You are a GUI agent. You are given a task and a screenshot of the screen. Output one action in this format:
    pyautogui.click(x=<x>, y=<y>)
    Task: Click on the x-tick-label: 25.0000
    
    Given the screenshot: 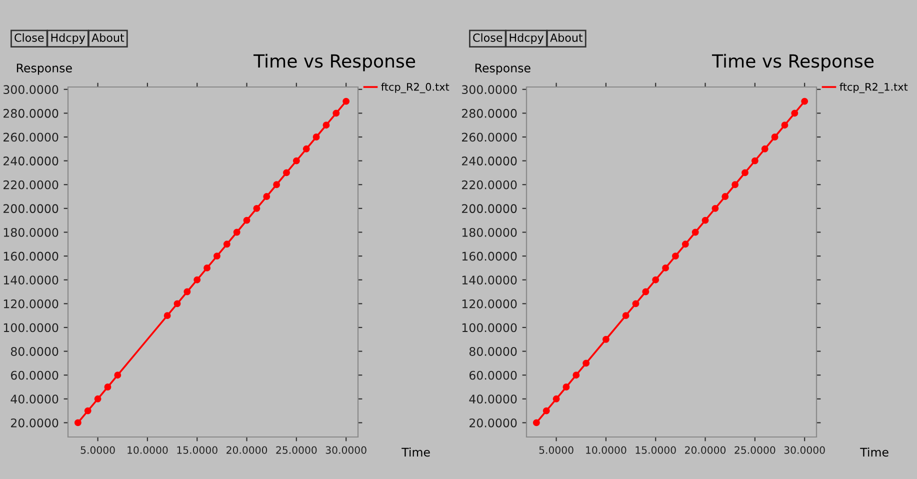 What is the action you would take?
    pyautogui.click(x=296, y=450)
    